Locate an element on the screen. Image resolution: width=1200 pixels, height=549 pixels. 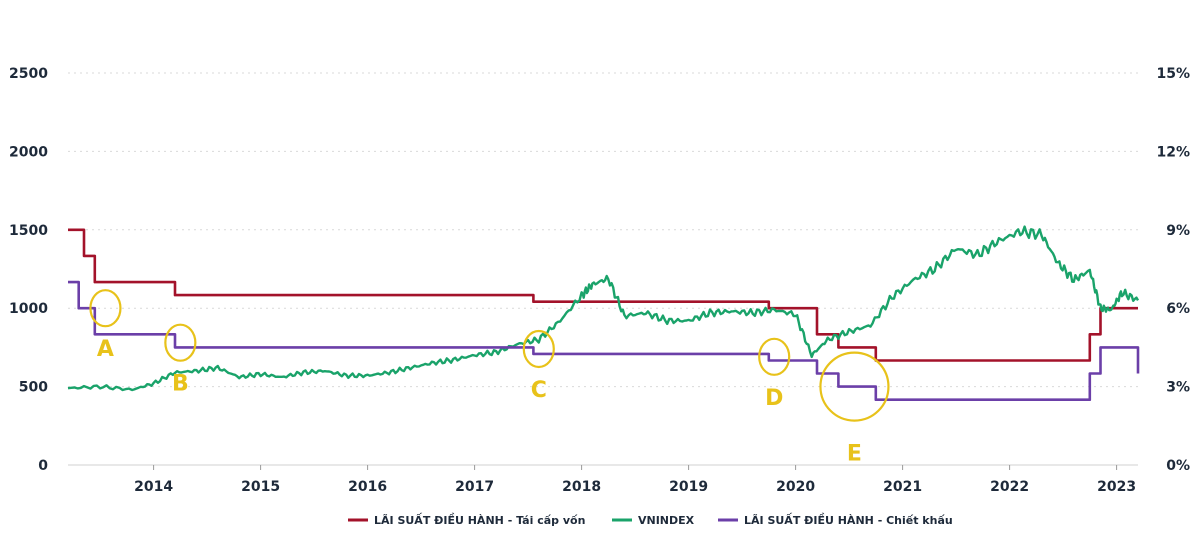
annotation-label-d: D is located at coordinates (774, 398).